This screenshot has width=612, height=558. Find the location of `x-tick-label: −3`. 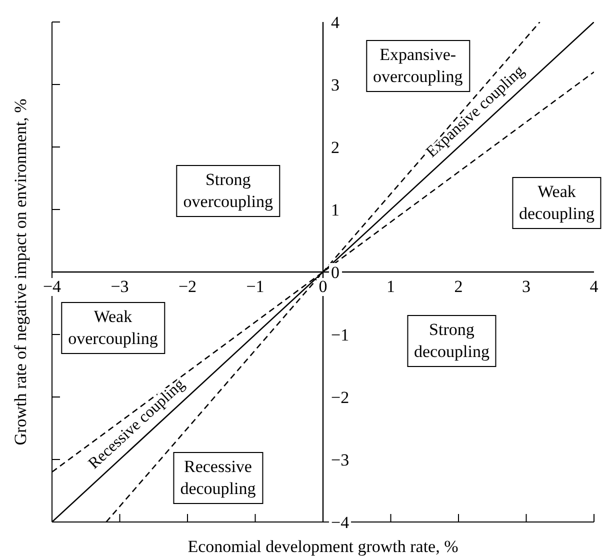

x-tick-label: −3 is located at coordinates (119, 286).